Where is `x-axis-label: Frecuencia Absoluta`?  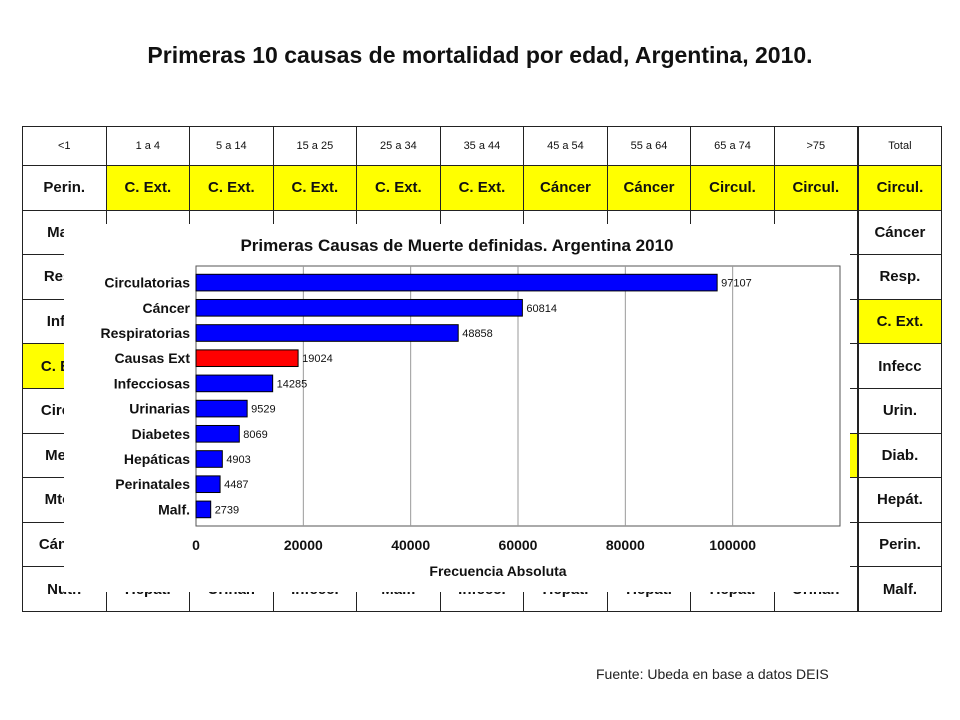 x-axis-label: Frecuencia Absoluta is located at coordinates (497, 571).